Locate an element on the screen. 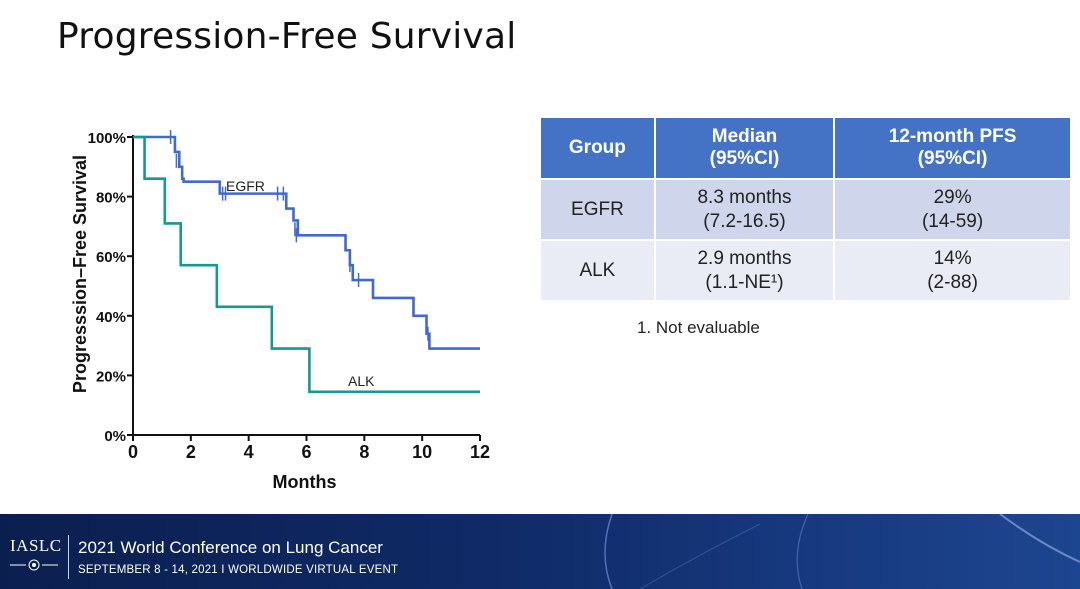 The width and height of the screenshot is (1080, 589). page-title: Progression-Free Survival is located at coordinates (287, 36).